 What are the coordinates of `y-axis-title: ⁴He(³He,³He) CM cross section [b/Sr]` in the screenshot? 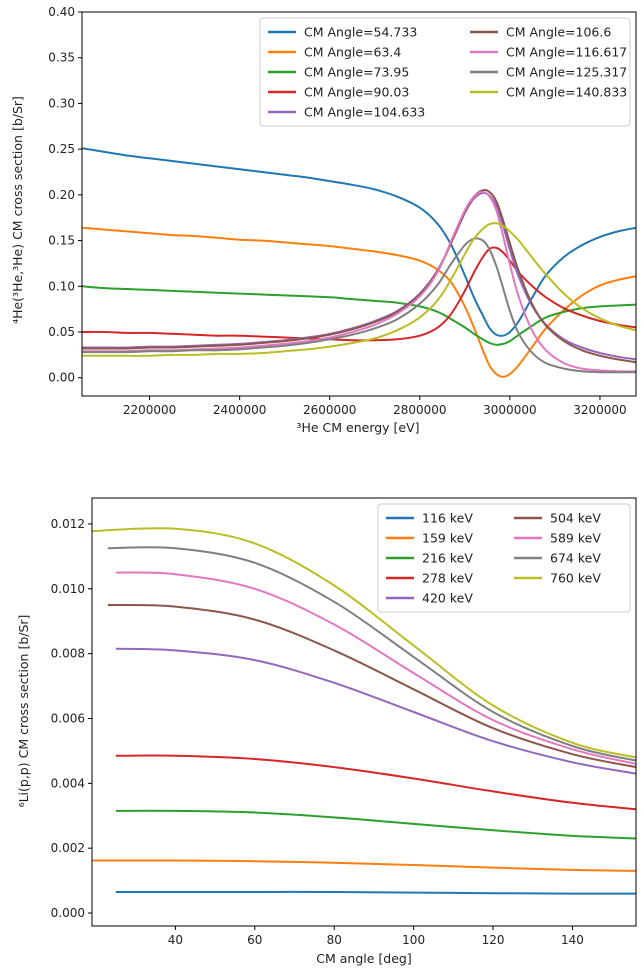 It's located at (17, 210).